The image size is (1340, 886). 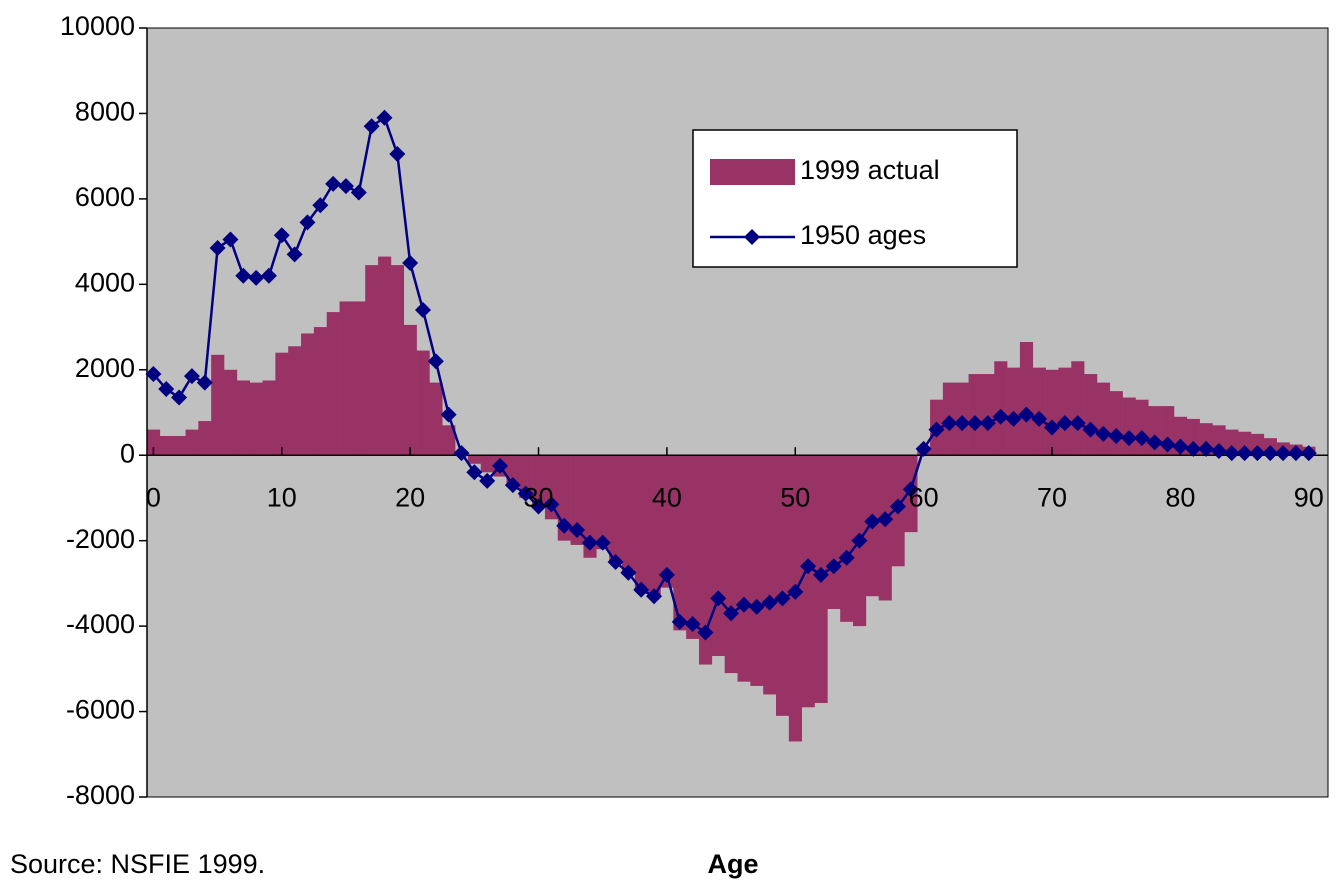 I want to click on y-tick-label: 4000, so click(x=105, y=282).